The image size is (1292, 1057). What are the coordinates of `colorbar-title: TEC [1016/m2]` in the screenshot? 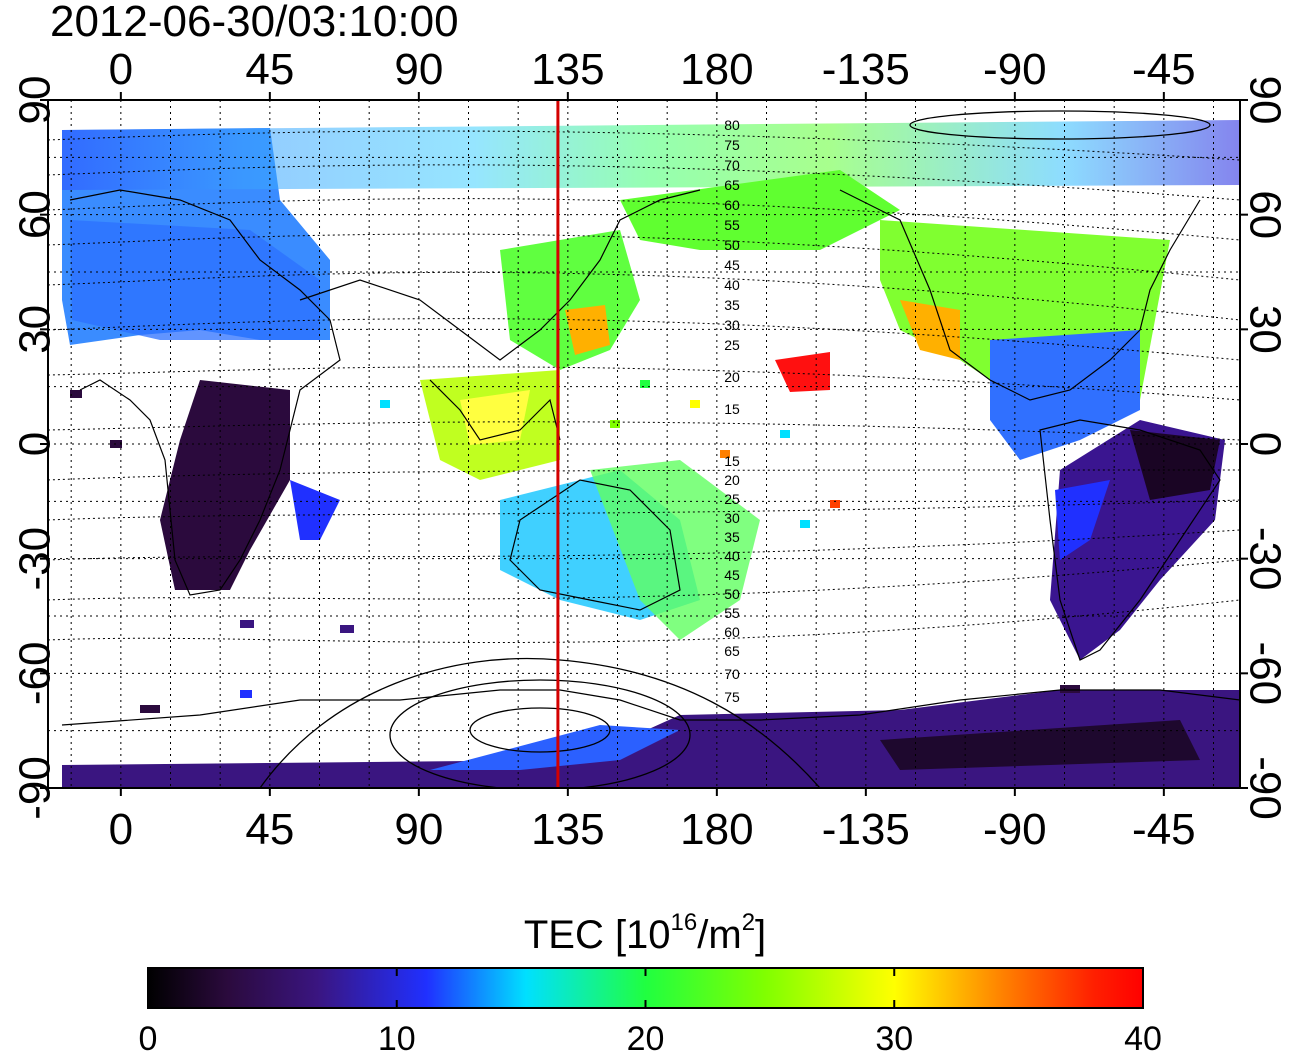 It's located at (645, 933).